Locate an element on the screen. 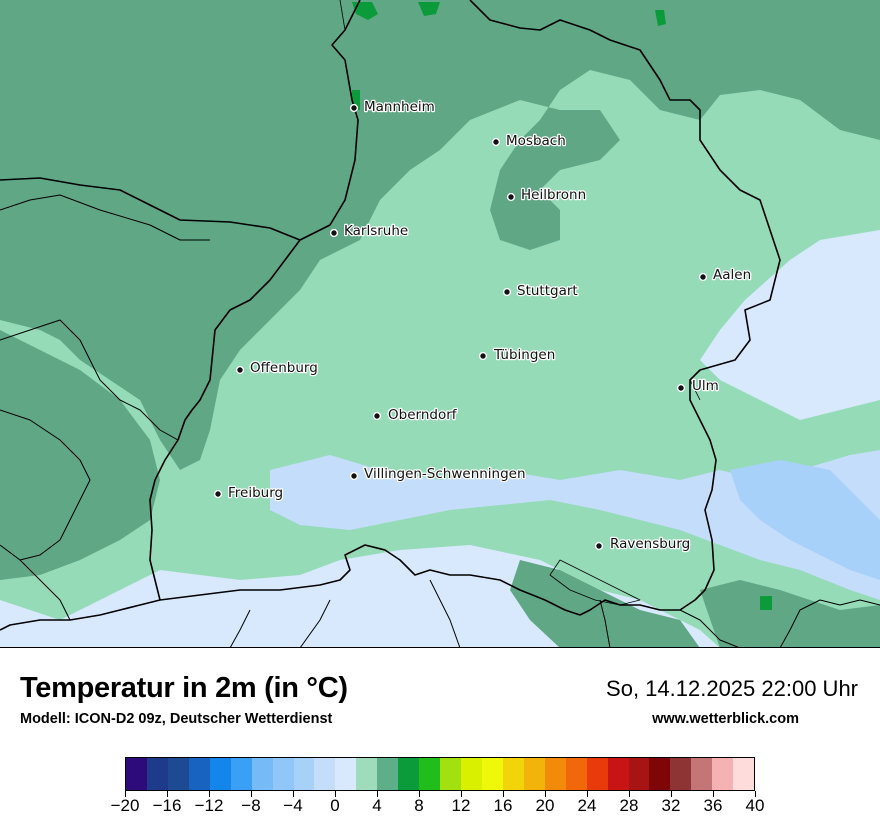  website-link: www.wetterblick.com is located at coordinates (725, 719).